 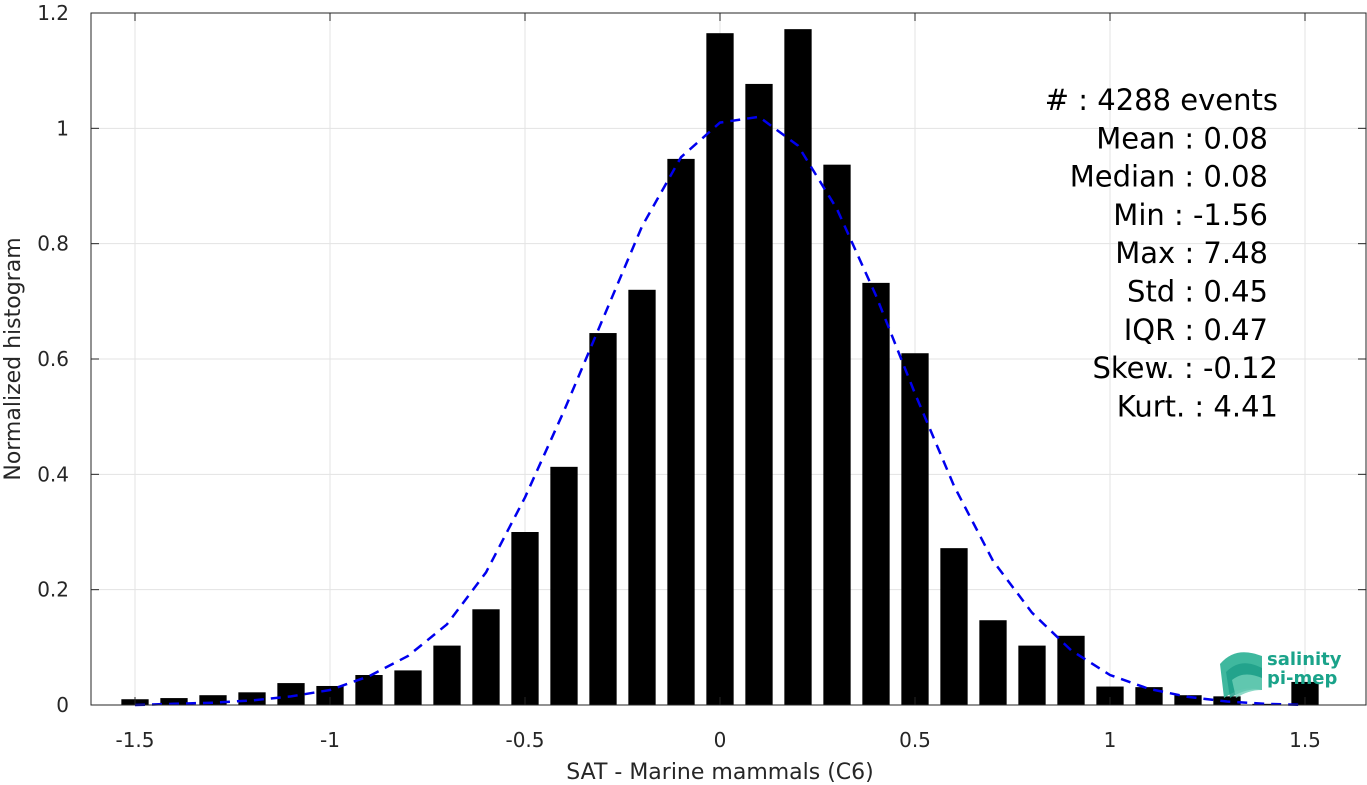 I want to click on y-tick-label: 0.6, so click(x=53, y=359).